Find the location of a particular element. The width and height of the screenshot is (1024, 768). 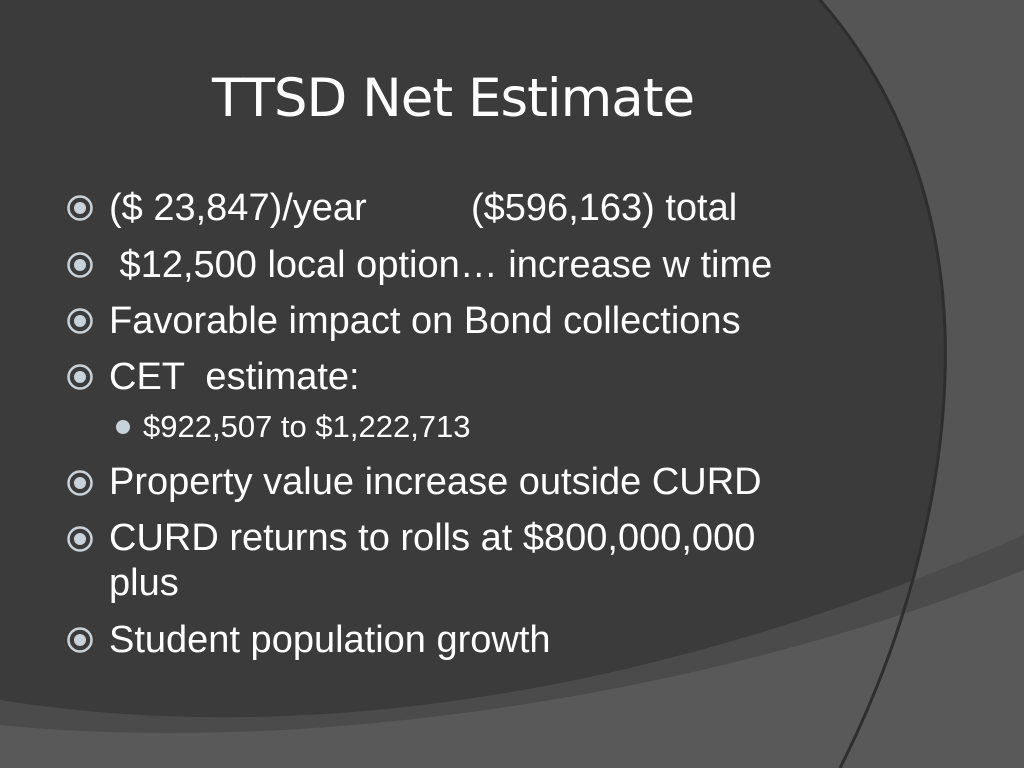

bullet-item-1-total: ($596,163) total is located at coordinates (604, 208).